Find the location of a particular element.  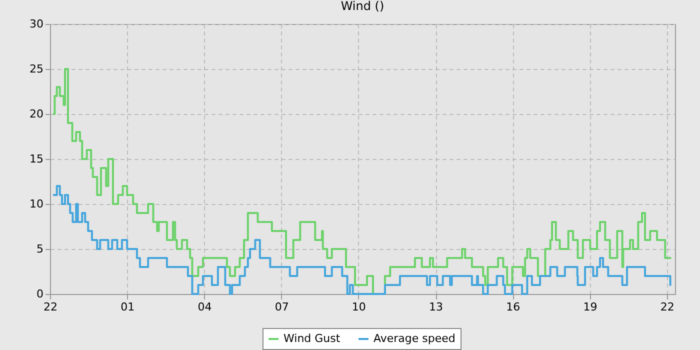

x-tick-label: 13 is located at coordinates (436, 307).